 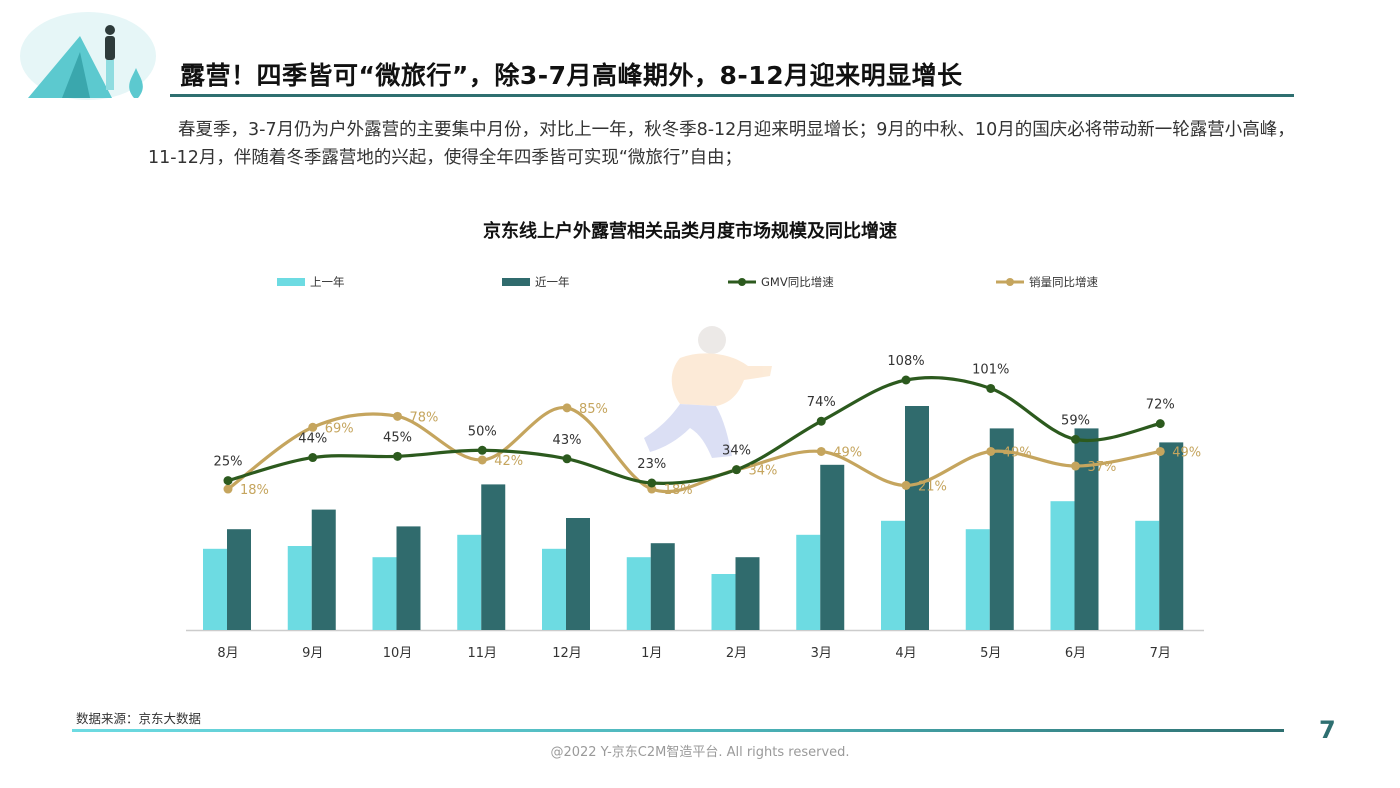 I want to click on x-tick-label: 1月, so click(x=651, y=653).